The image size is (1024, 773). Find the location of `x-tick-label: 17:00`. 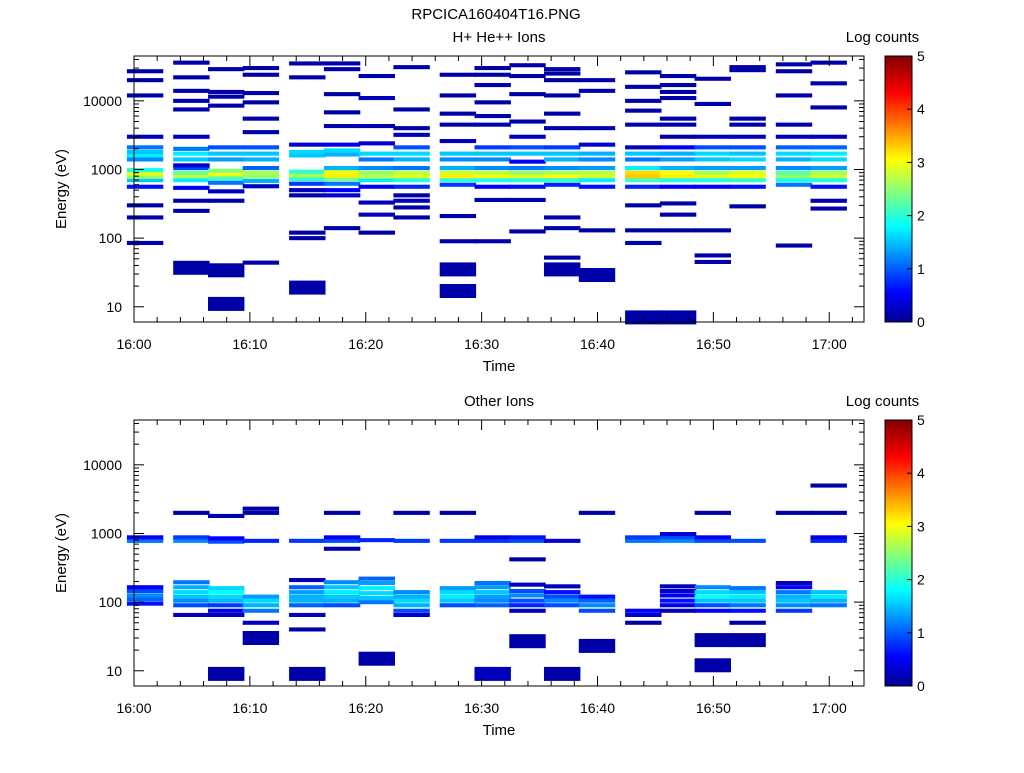

x-tick-label: 17:00 is located at coordinates (829, 344).